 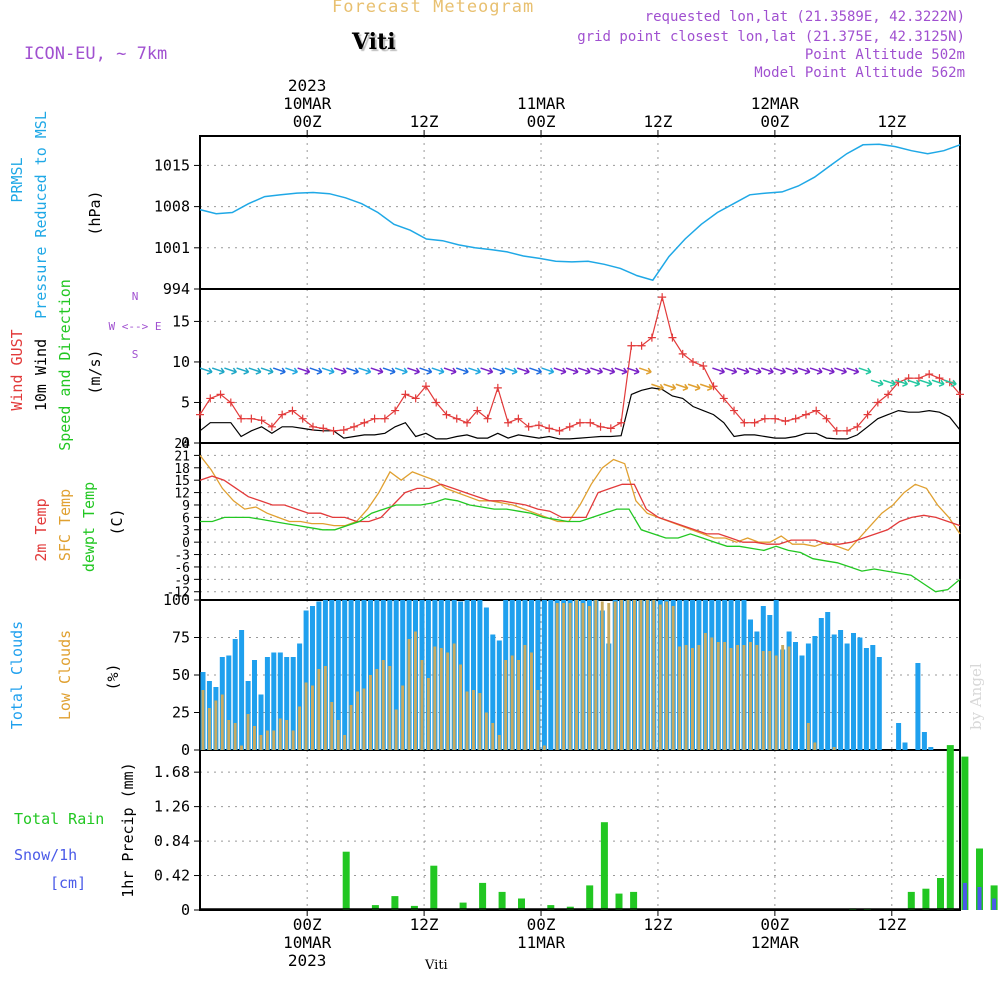 What do you see at coordinates (45, 855) in the screenshot?
I see `axis-label-snow: Snow/1h` at bounding box center [45, 855].